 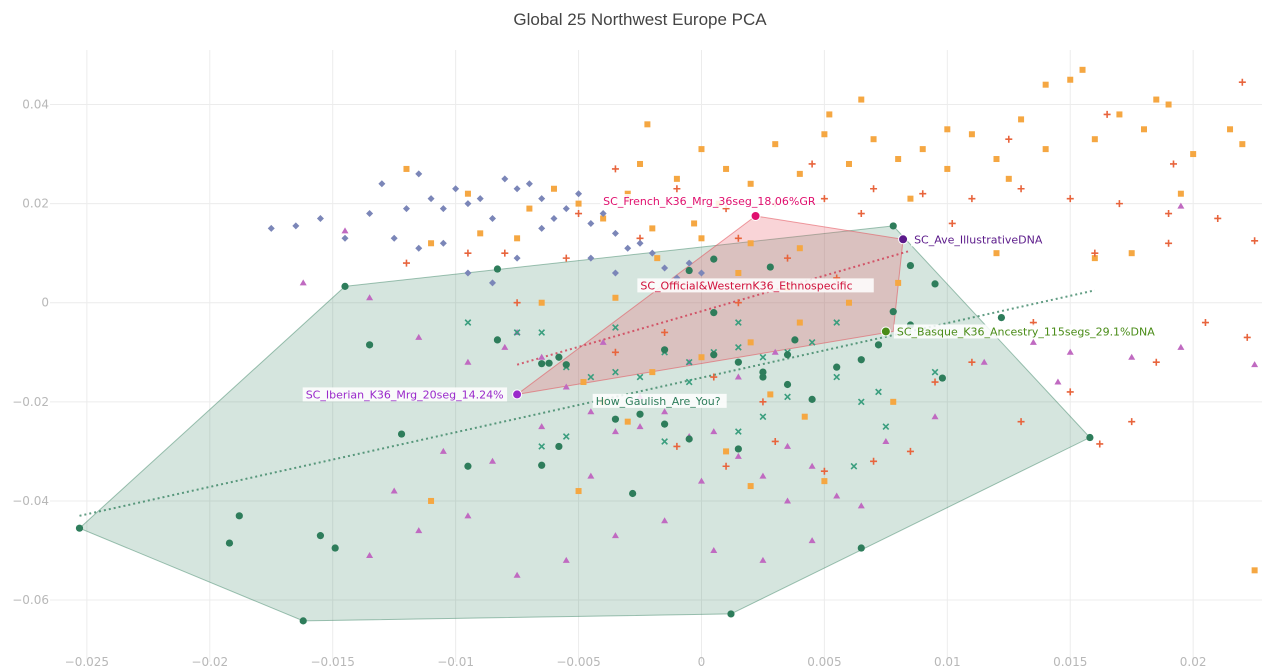 What do you see at coordinates (824, 662) in the screenshot?
I see `x-tick-label: 0.005` at bounding box center [824, 662].